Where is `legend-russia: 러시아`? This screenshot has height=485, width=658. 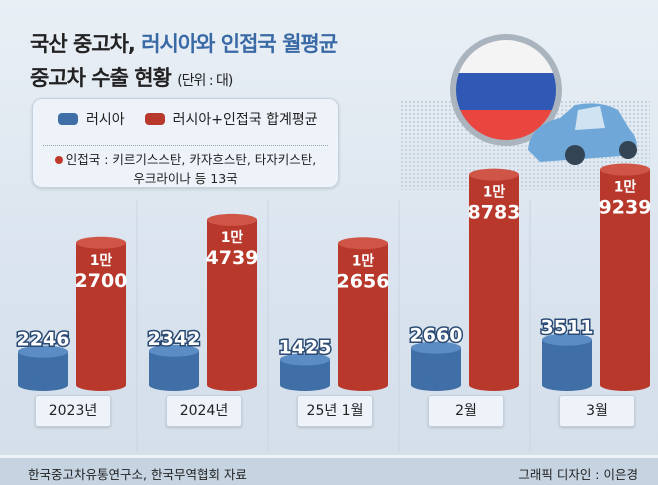
legend-russia: 러시아 is located at coordinates (105, 120).